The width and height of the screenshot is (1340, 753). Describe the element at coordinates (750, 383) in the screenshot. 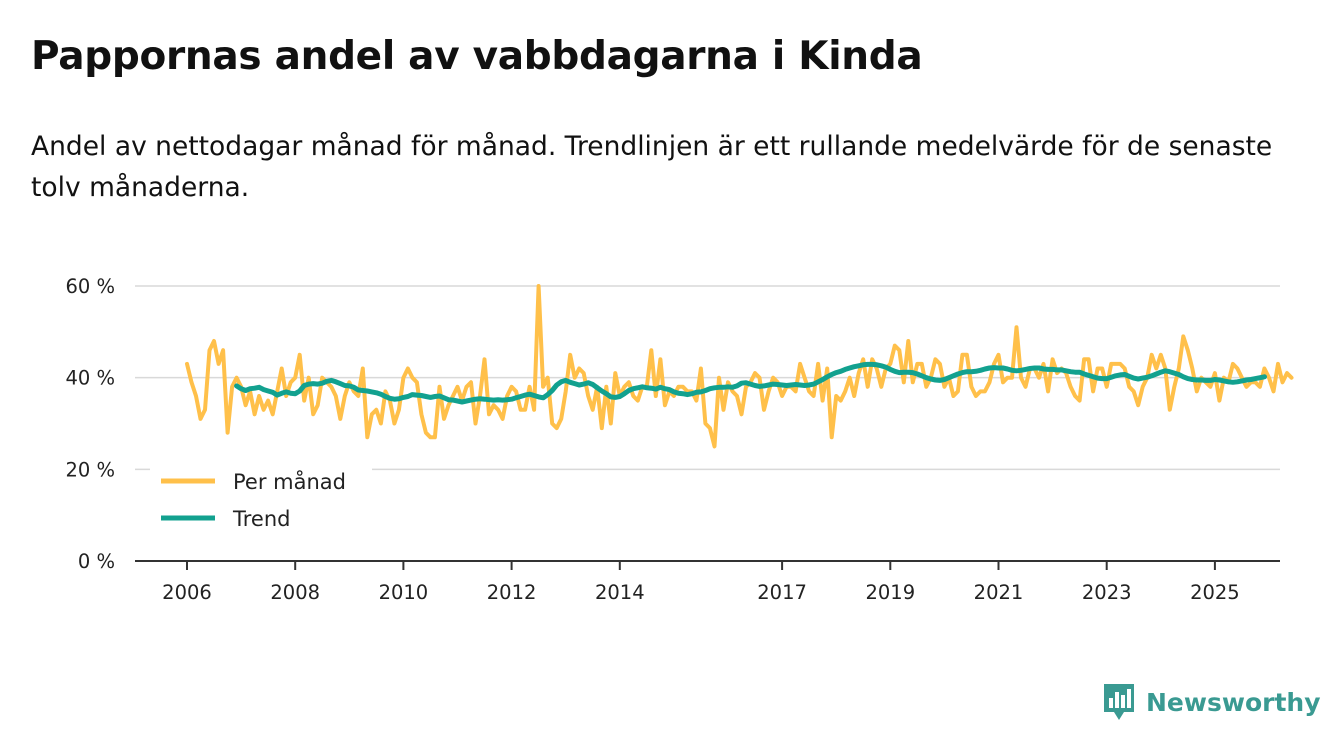

I see `series-line-trend` at that location.